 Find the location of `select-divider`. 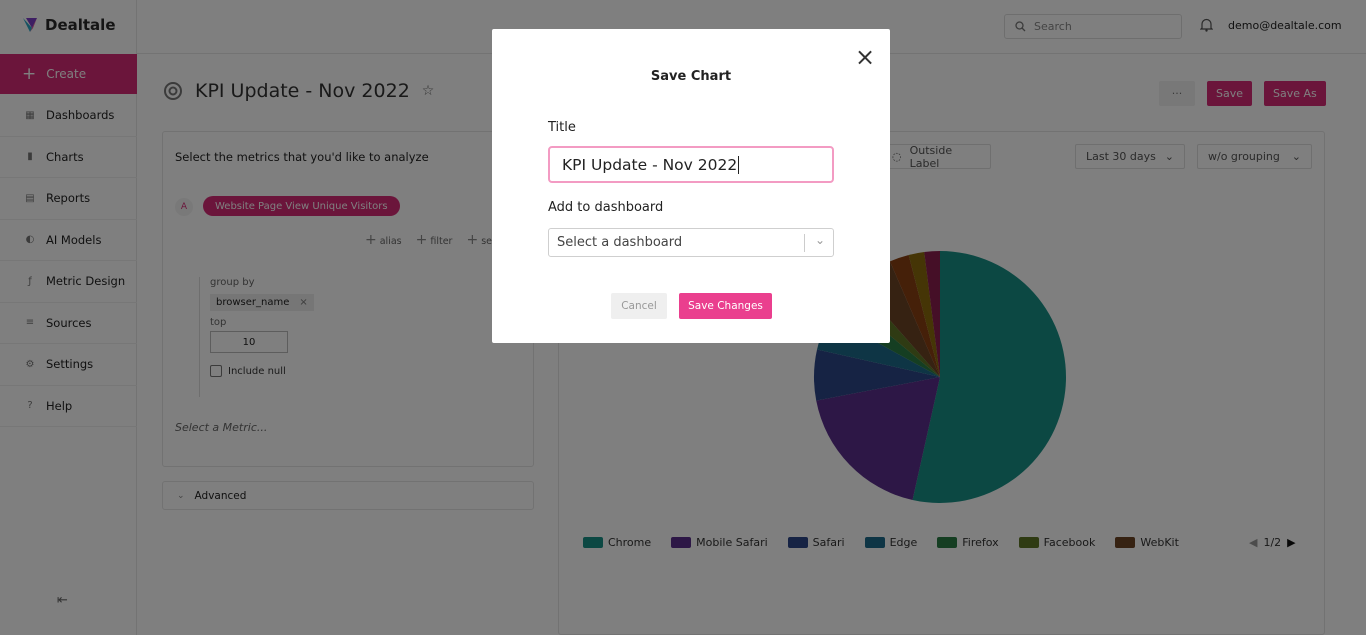

select-divider is located at coordinates (804, 243).